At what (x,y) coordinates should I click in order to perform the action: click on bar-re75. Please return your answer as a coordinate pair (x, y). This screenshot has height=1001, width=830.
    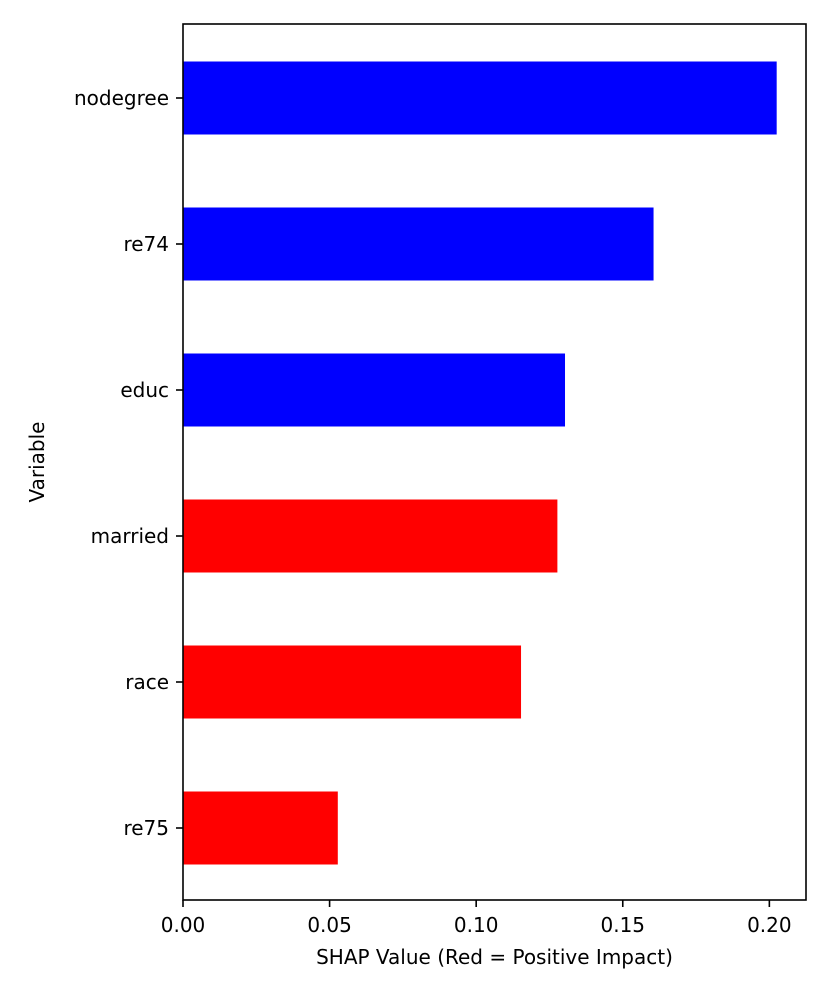
    Looking at the image, I should click on (260, 828).